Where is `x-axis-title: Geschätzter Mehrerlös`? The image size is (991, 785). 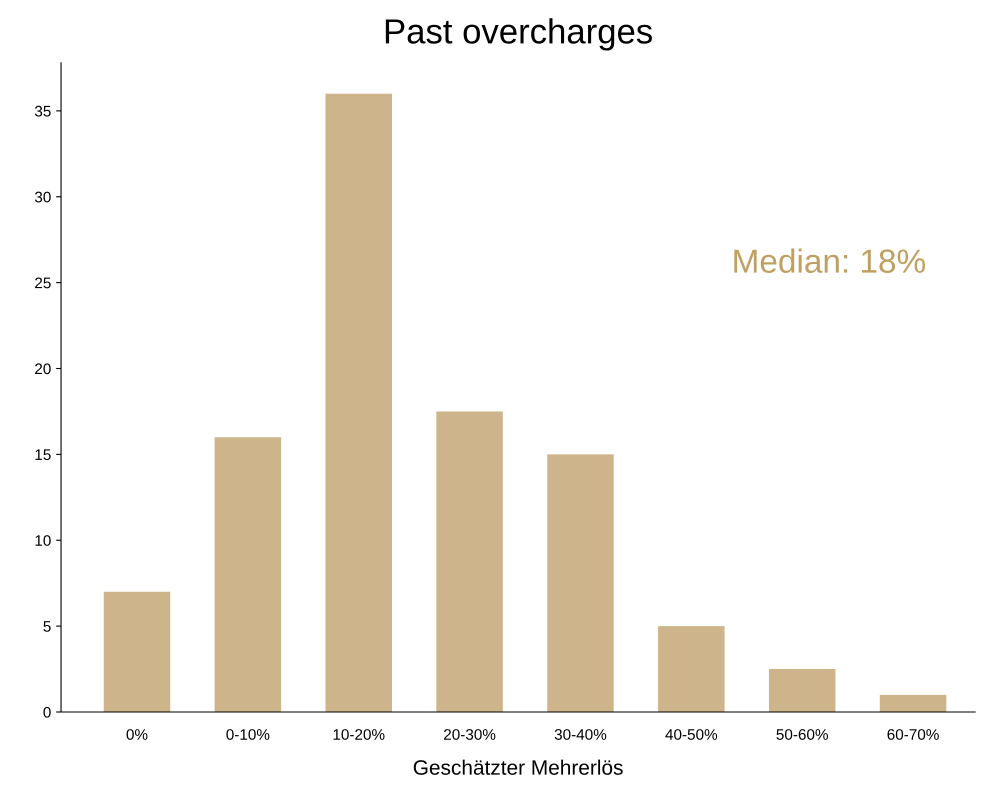 x-axis-title: Geschätzter Mehrerlös is located at coordinates (518, 767).